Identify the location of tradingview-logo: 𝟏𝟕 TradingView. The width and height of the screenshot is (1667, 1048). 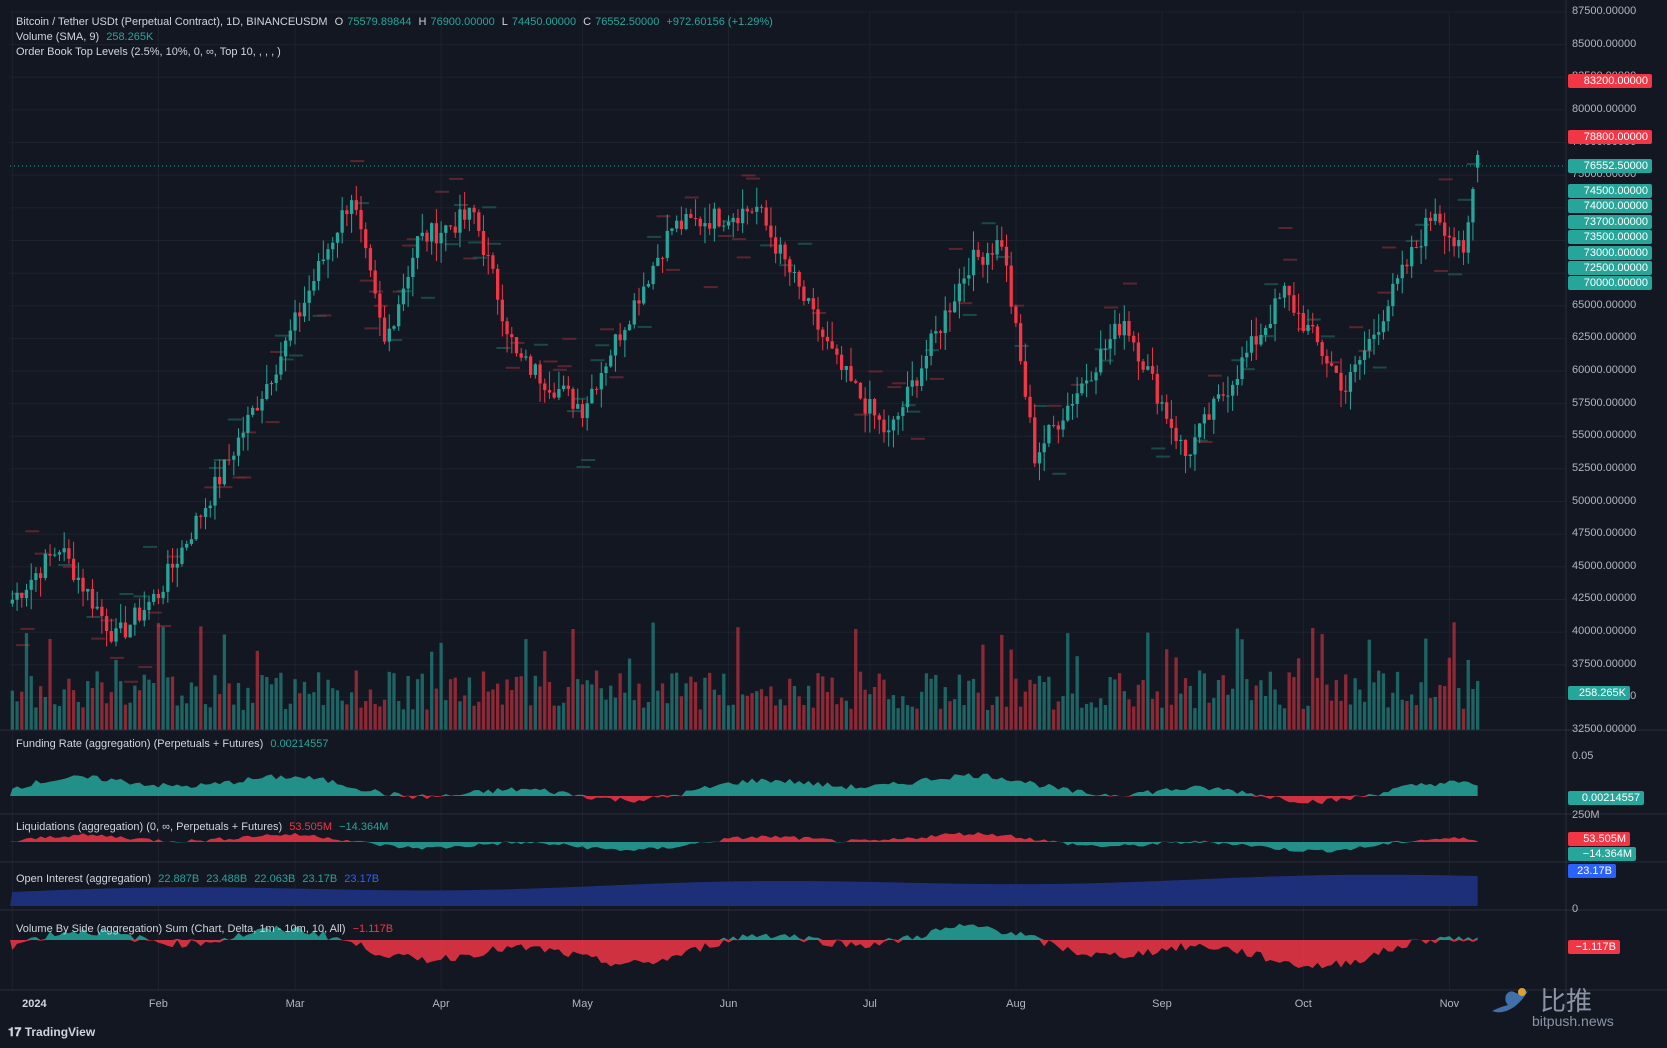
(51, 1032).